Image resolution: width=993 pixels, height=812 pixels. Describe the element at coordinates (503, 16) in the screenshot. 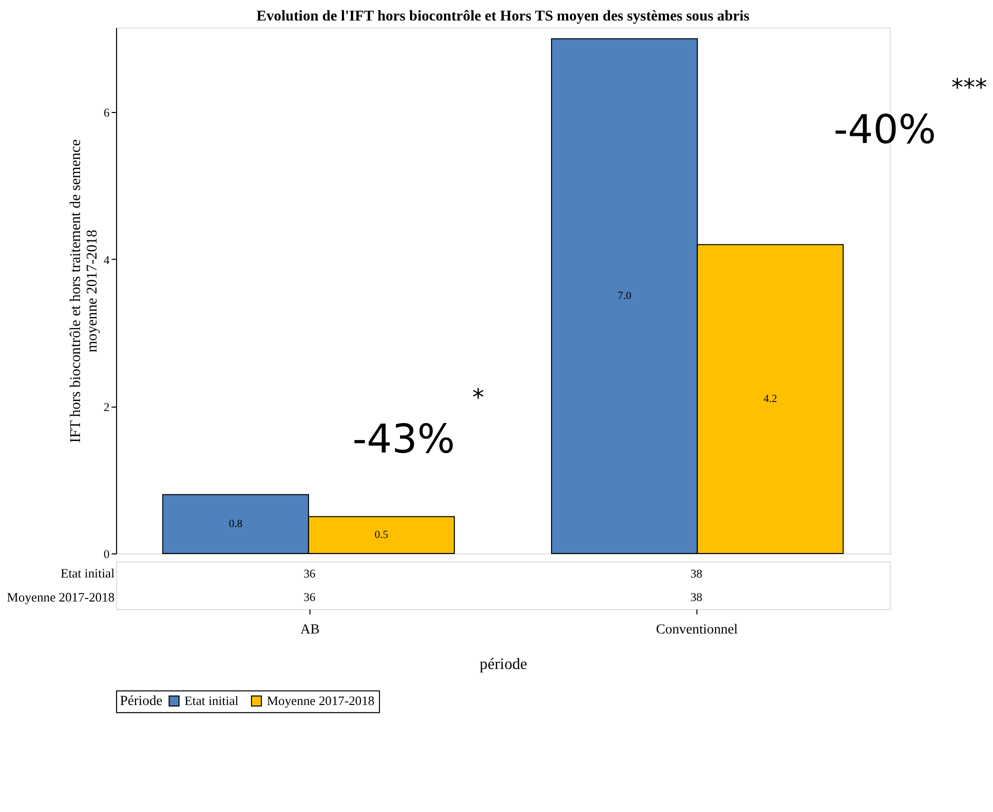

I see `chart-title: Evolution de l'IFT hors biocontrôle et Hors TS moyen des systèmes sous abris` at that location.